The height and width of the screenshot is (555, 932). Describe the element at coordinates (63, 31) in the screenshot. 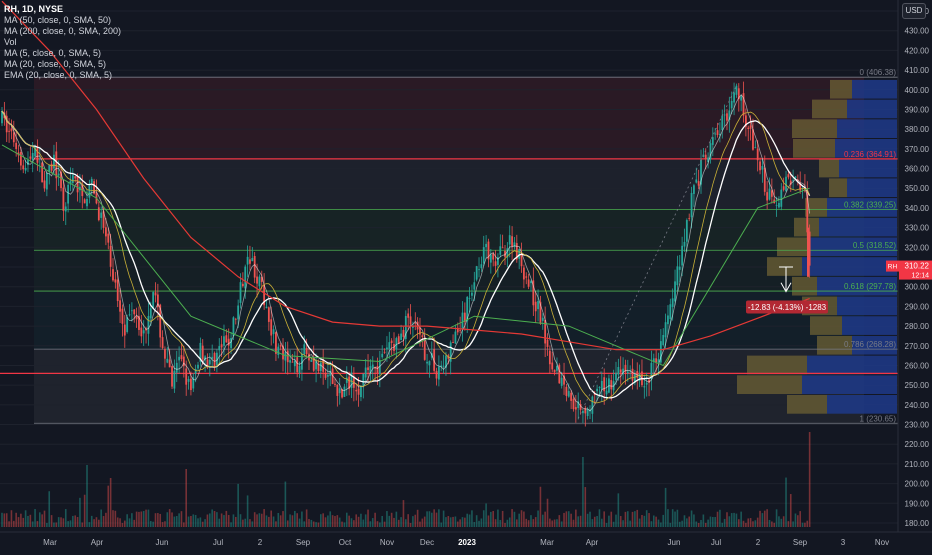

I see `legend-ma200: MA (200, close, 0, SMA, 200)` at that location.